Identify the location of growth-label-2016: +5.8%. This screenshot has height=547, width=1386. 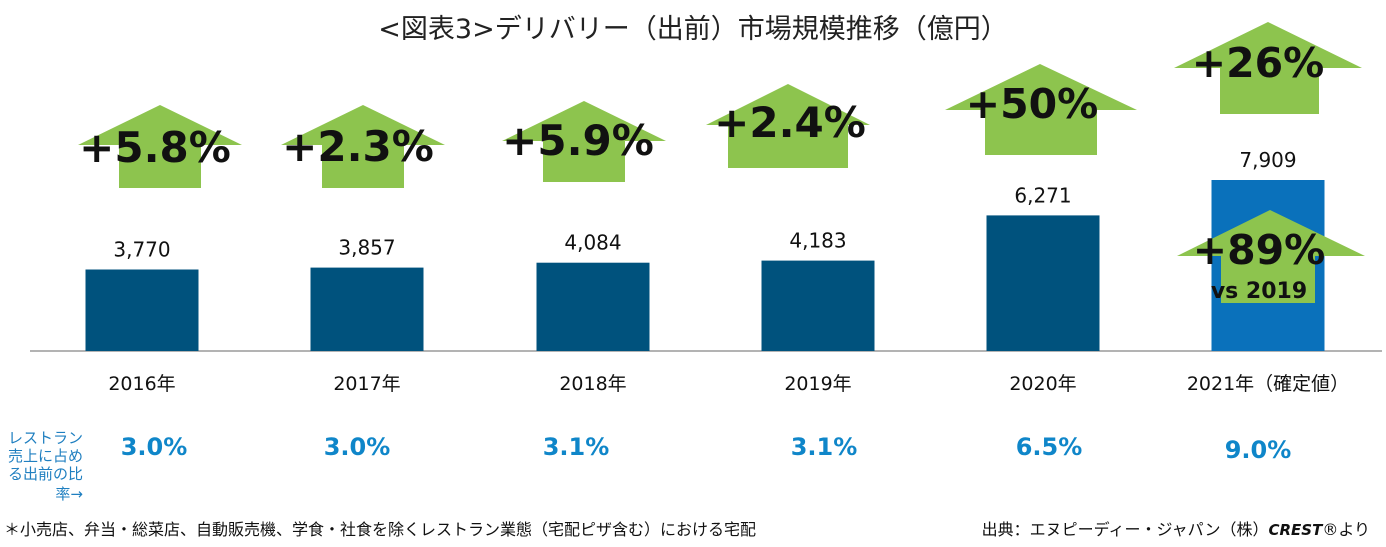
(155, 147).